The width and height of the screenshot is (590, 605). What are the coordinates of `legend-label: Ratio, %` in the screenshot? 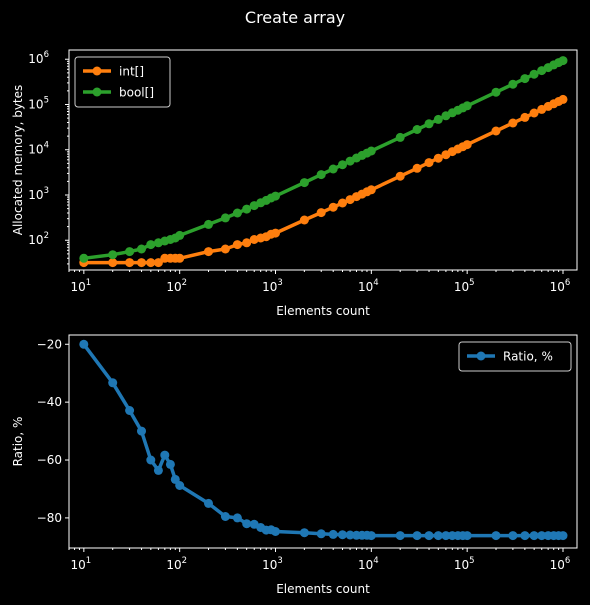 It's located at (528, 357).